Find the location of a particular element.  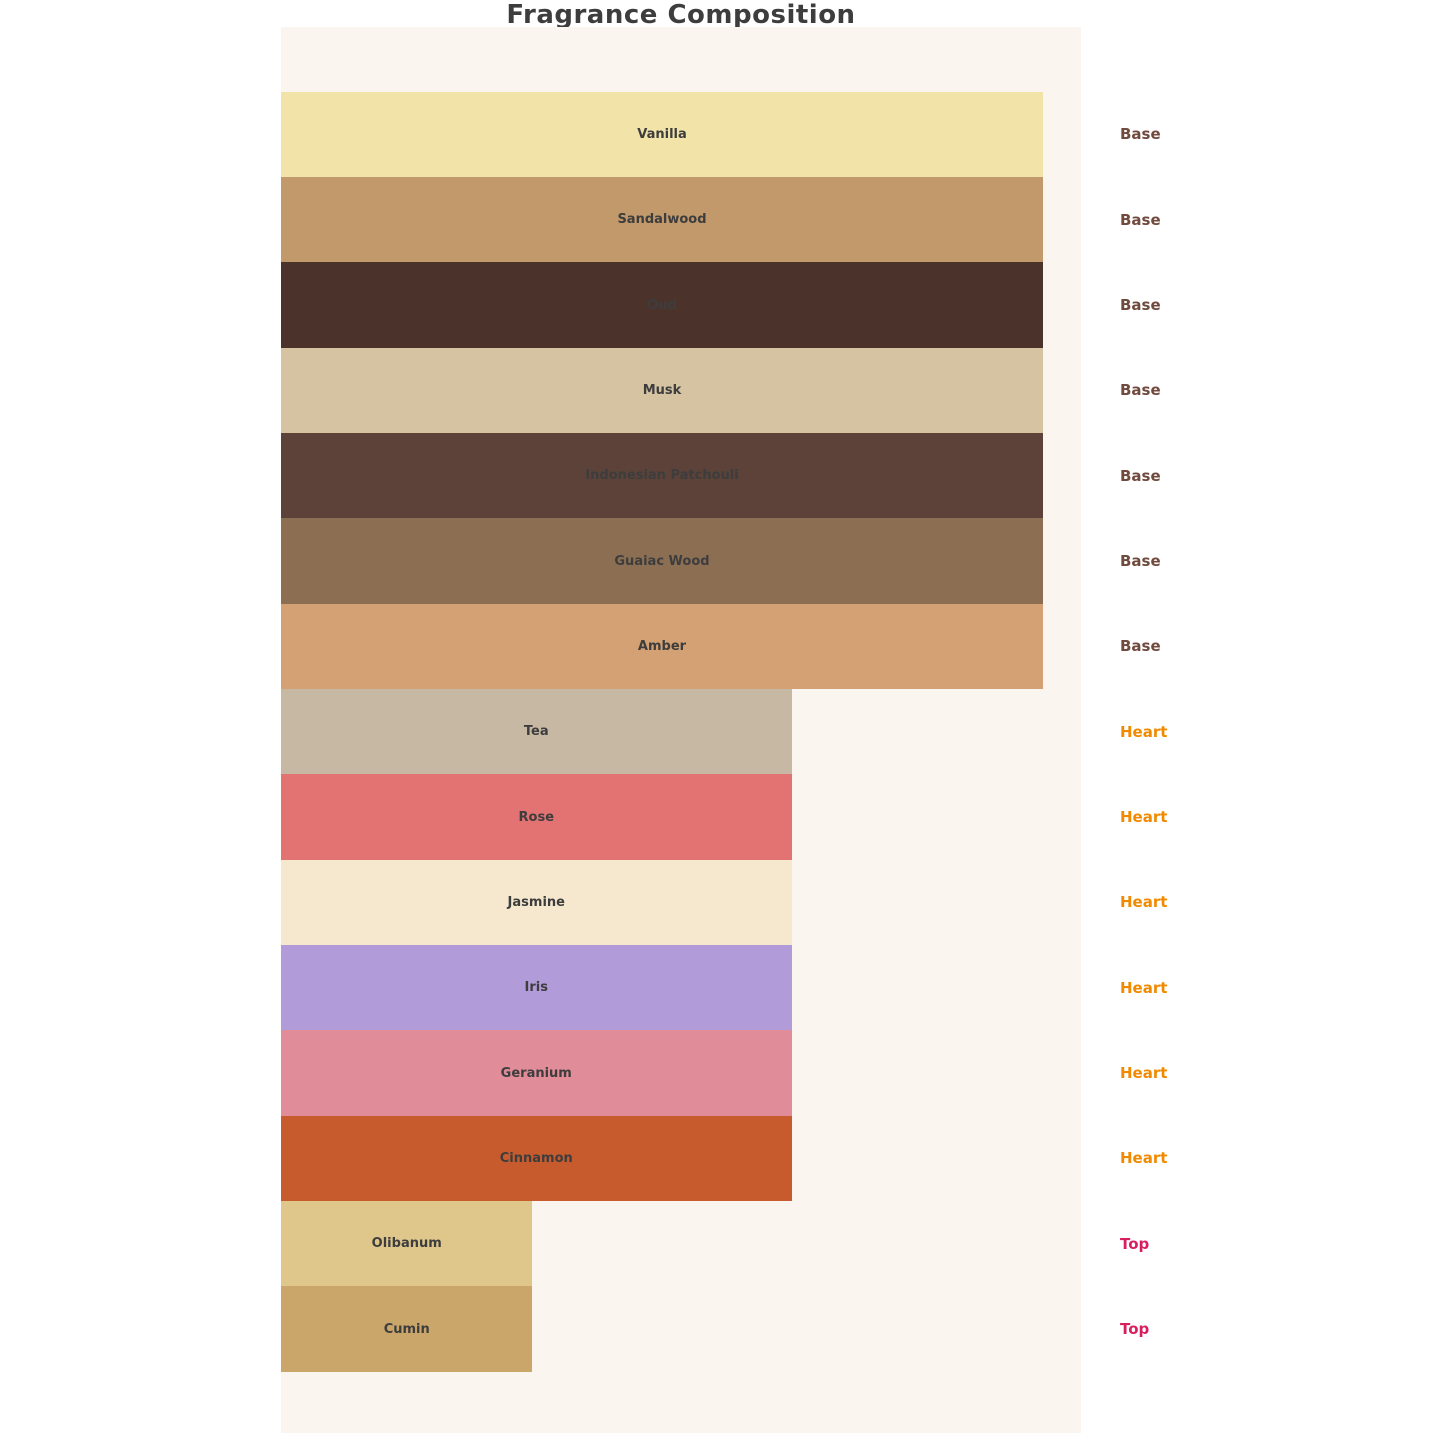

bar-label-tea: Tea is located at coordinates (536, 732).